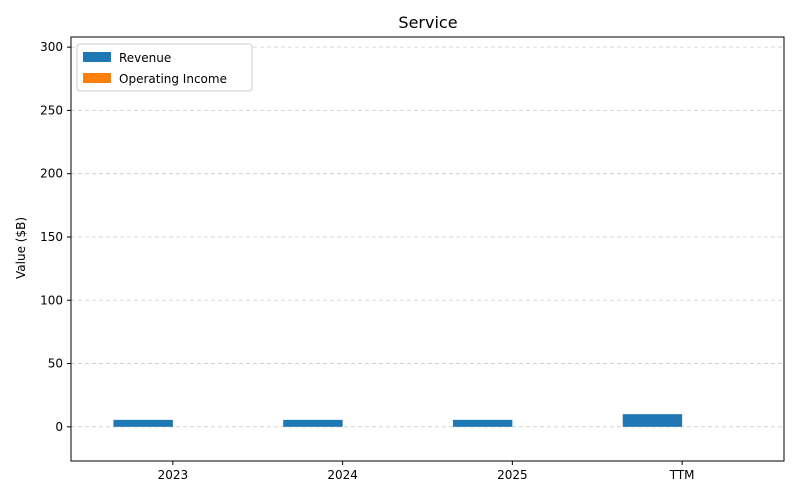  I want to click on legend-label: Revenue, so click(145, 58).